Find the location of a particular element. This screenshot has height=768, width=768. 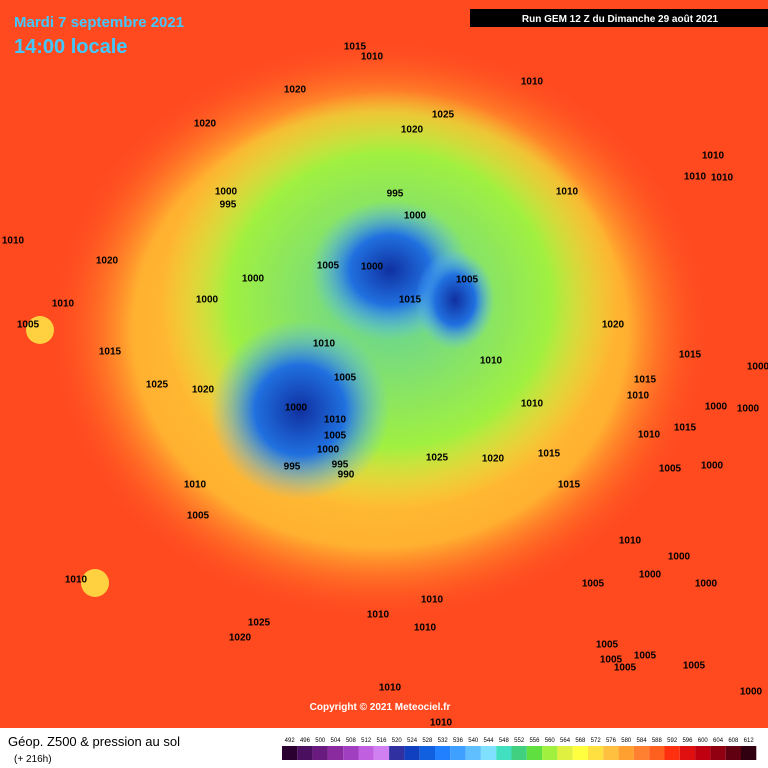

legend-value: 580 is located at coordinates (626, 741).